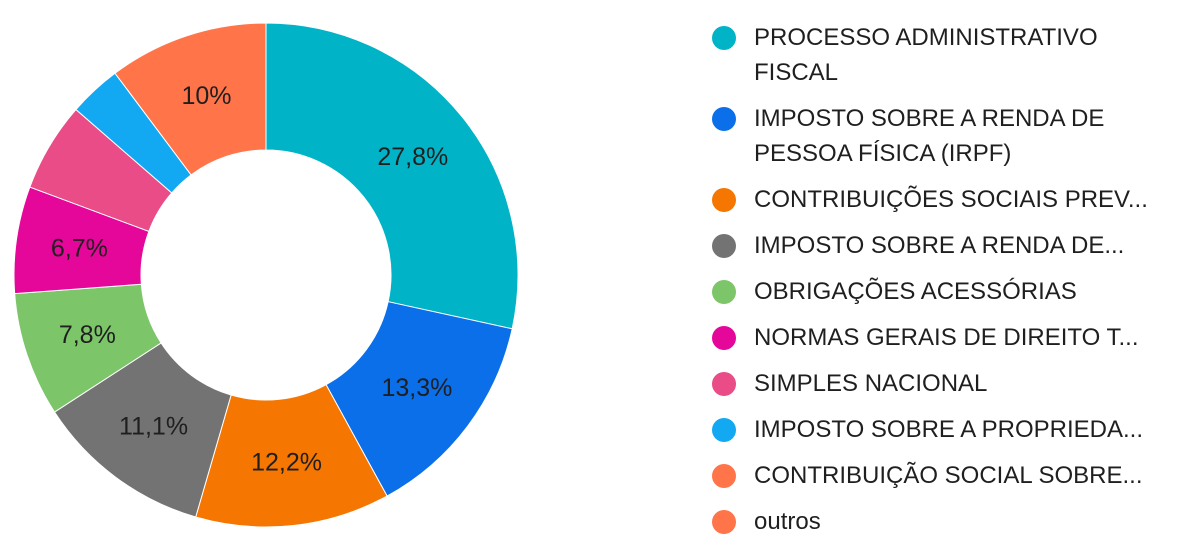  Describe the element at coordinates (787, 521) in the screenshot. I see `legend-label: outros` at that location.